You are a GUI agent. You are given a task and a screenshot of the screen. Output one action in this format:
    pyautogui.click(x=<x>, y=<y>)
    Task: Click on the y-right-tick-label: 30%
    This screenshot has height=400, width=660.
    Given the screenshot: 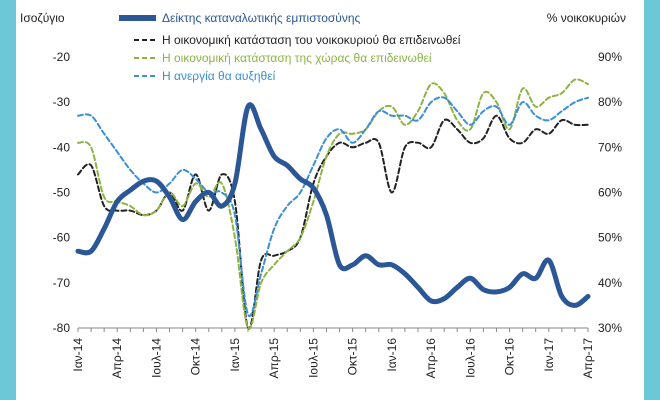 What is the action you would take?
    pyautogui.click(x=610, y=328)
    